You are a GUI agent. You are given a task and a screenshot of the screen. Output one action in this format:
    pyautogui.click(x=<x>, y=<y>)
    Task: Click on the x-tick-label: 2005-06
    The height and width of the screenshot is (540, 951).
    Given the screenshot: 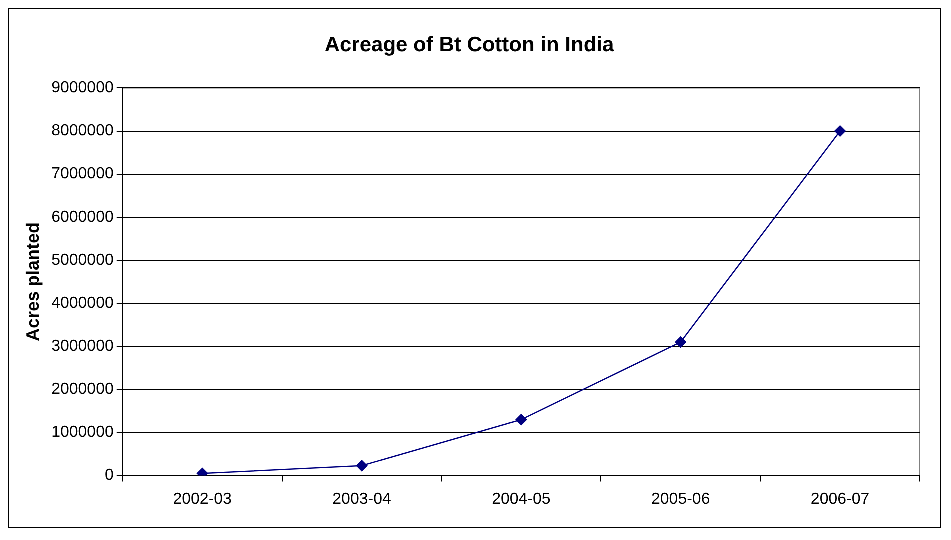 What is the action you would take?
    pyautogui.click(x=681, y=499)
    